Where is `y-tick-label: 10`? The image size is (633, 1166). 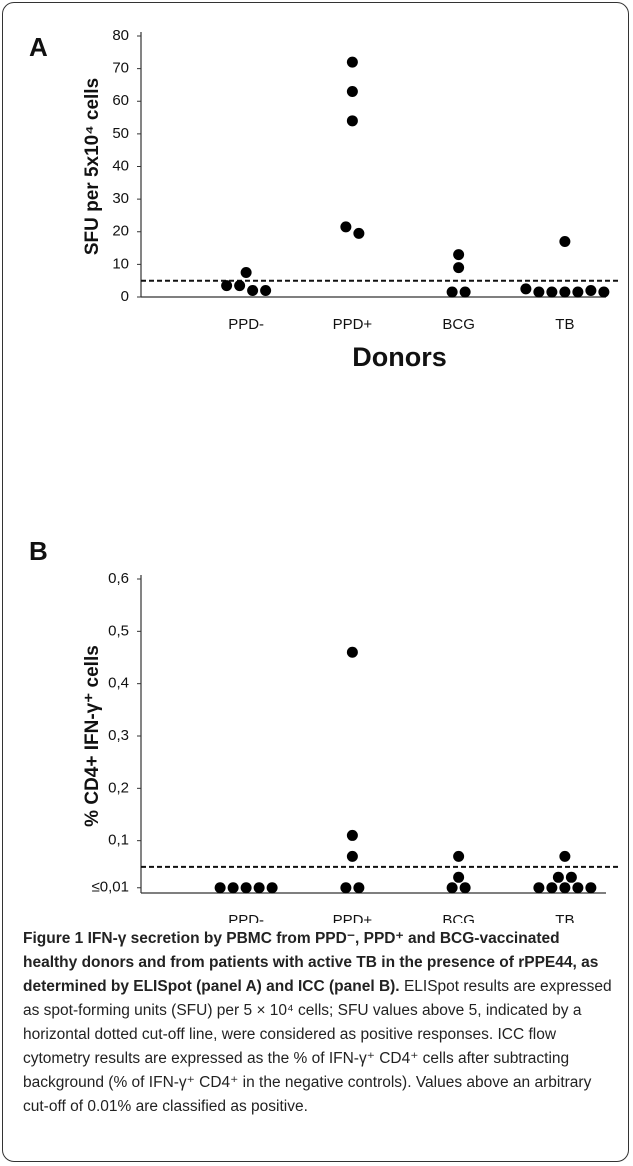
y-tick-label: 10 is located at coordinates (120, 263).